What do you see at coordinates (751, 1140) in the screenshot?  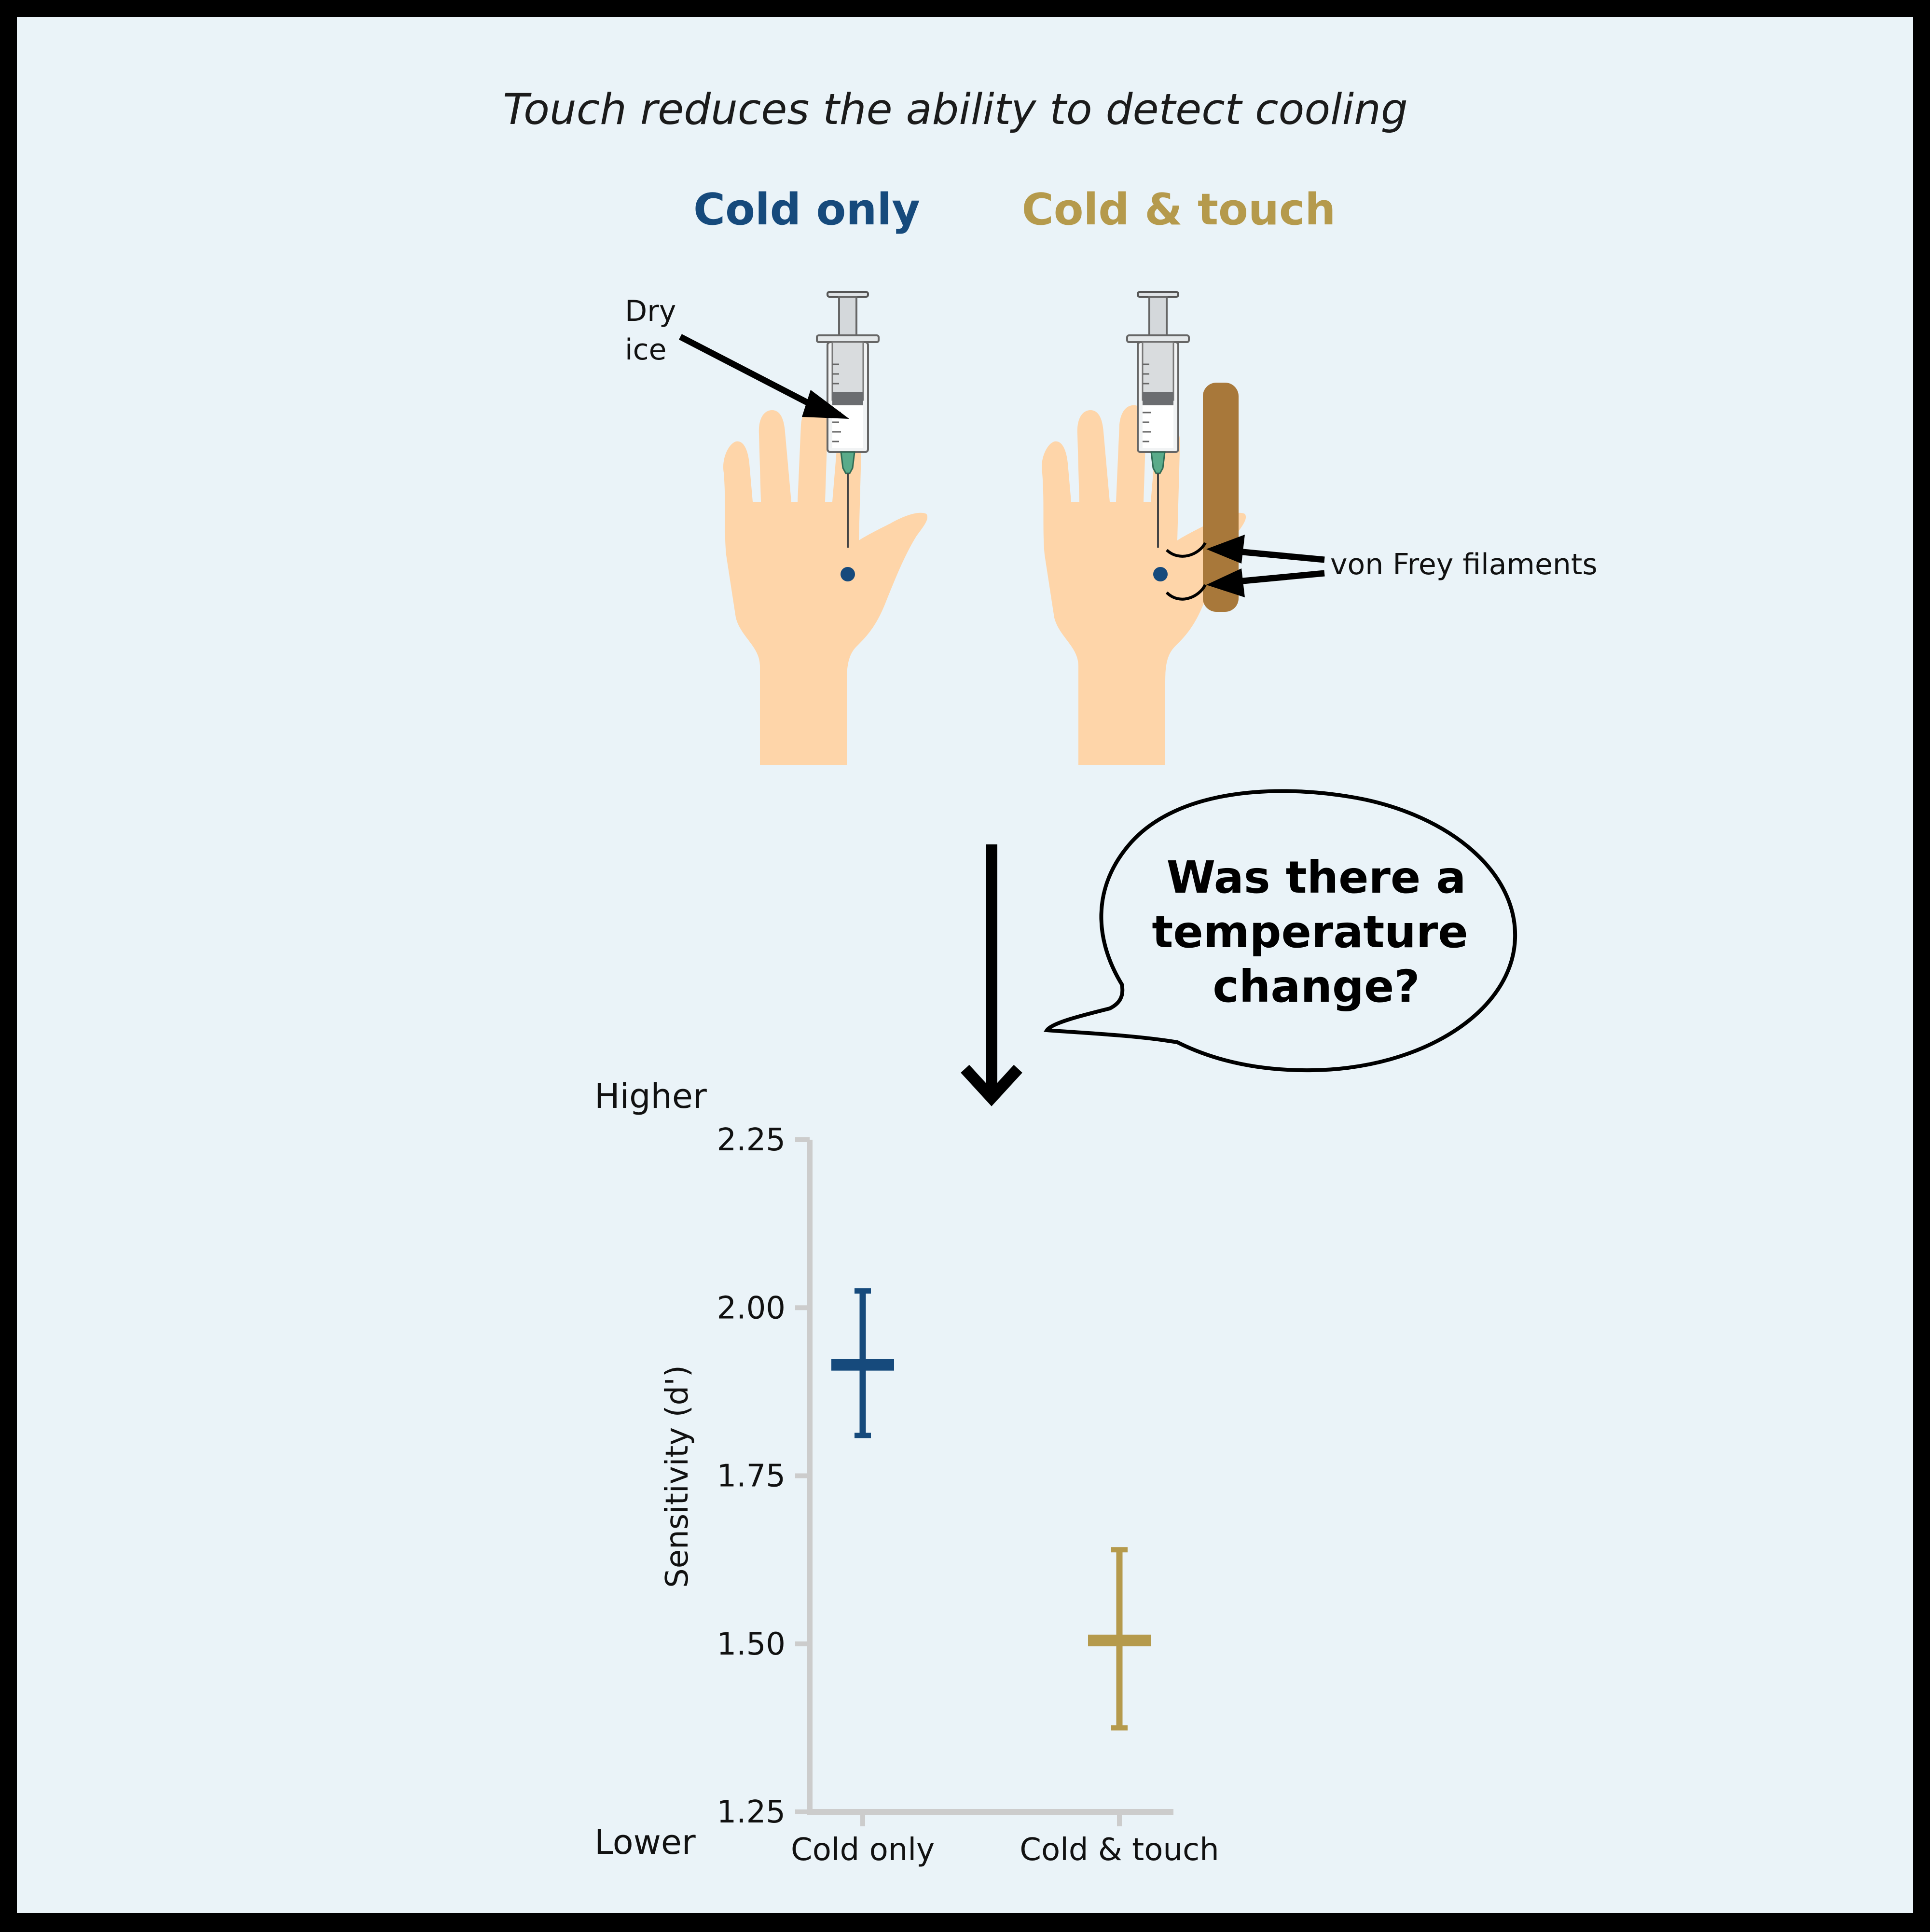 I see `y-tick-label: 2.25` at bounding box center [751, 1140].